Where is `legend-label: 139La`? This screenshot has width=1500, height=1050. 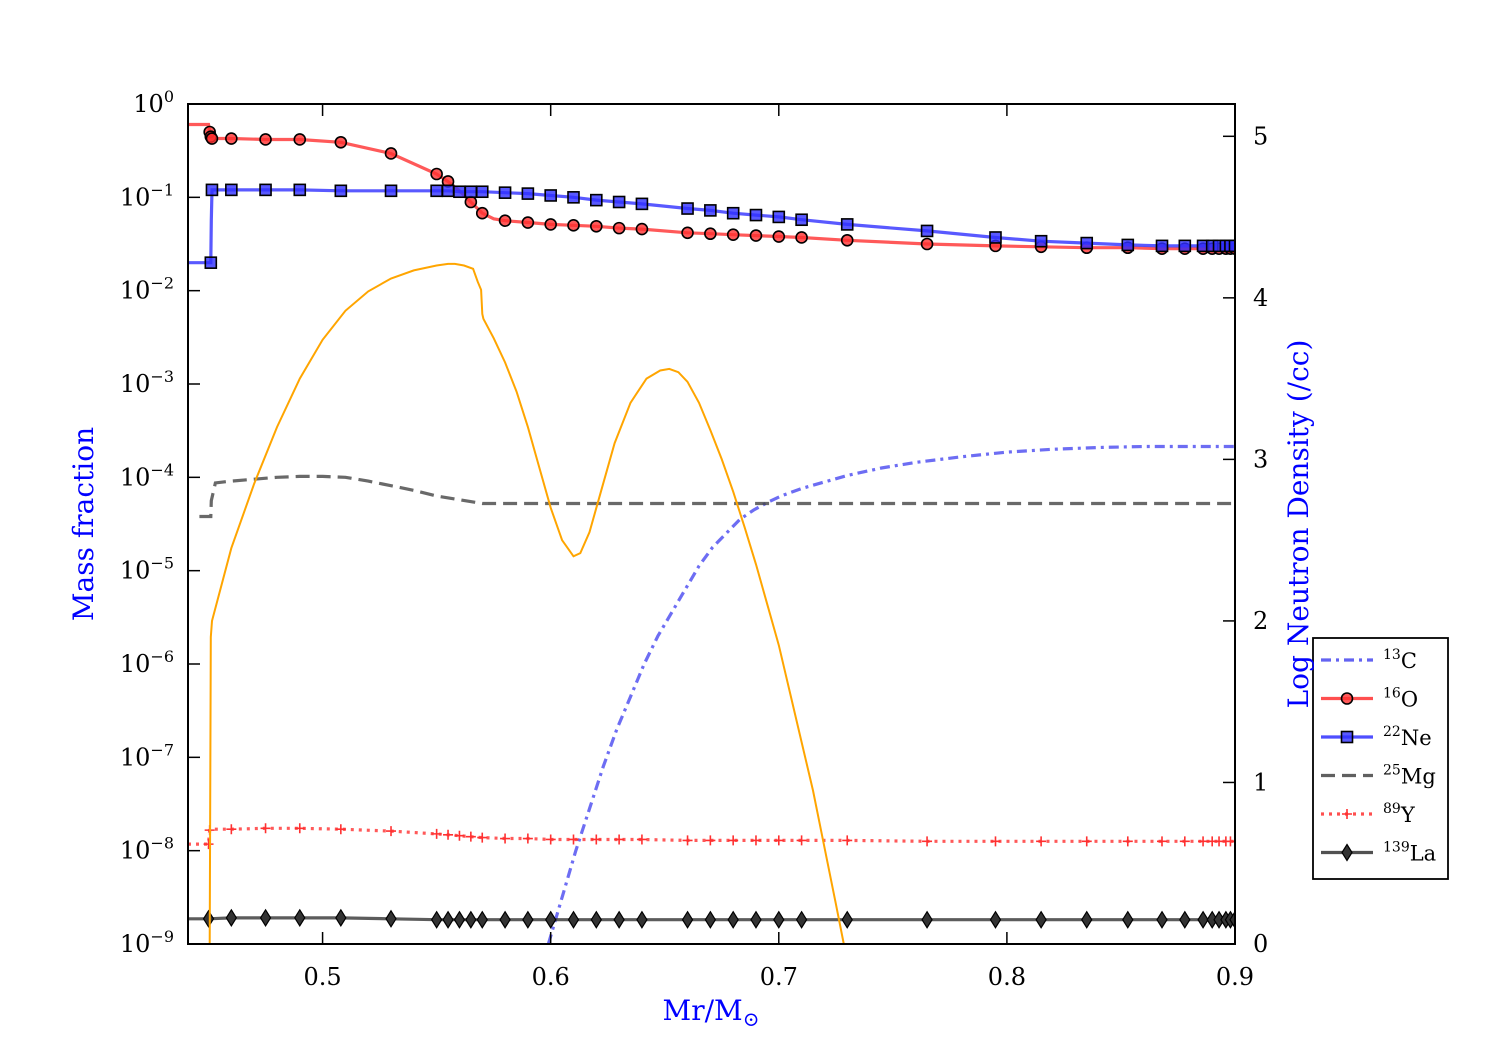
legend-label: 139La is located at coordinates (1409, 853).